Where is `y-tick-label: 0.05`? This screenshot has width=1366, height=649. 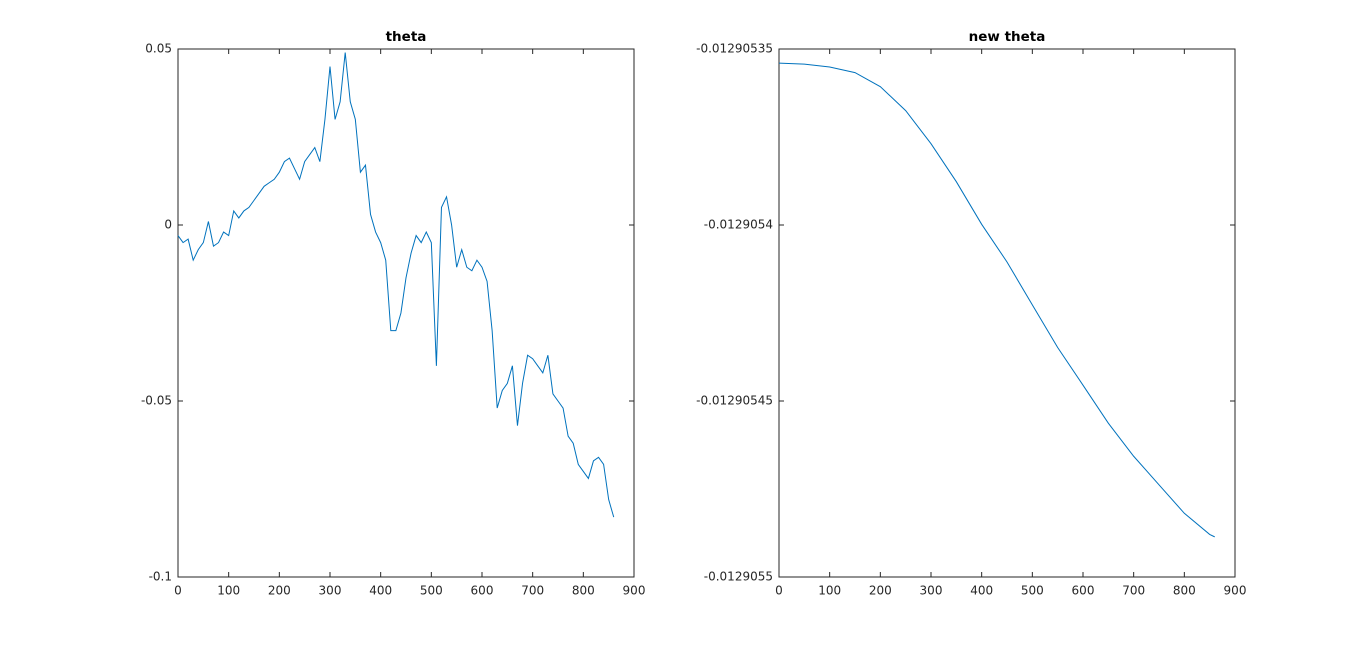
y-tick-label: 0.05 is located at coordinates (158, 49).